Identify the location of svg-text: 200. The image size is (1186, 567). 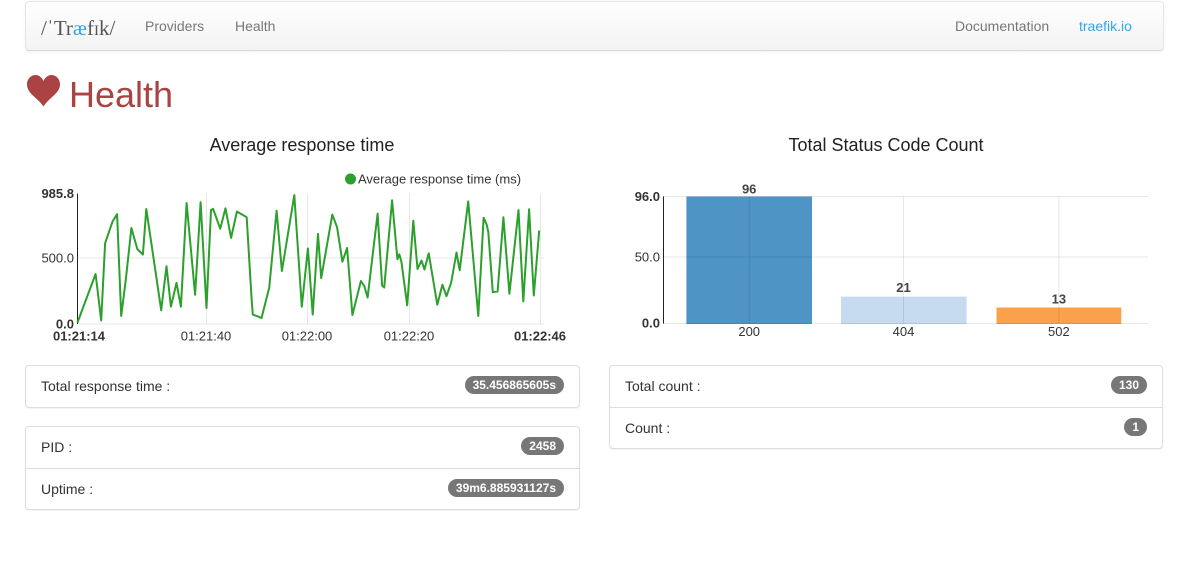
(749, 331).